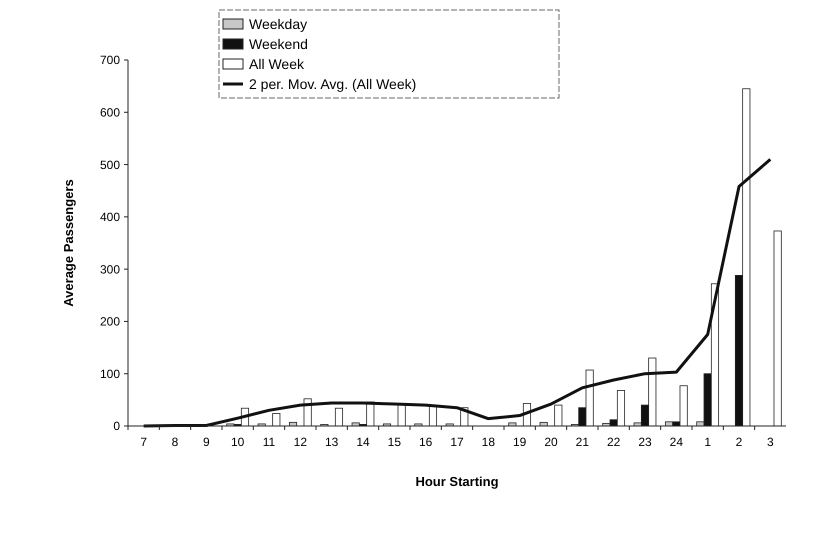 The height and width of the screenshot is (544, 813). What do you see at coordinates (708, 442) in the screenshot?
I see `x-tick-label: 1` at bounding box center [708, 442].